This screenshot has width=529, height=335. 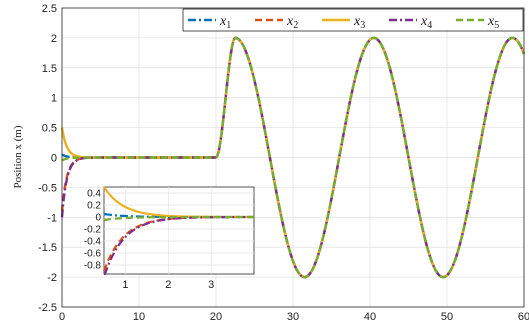 I want to click on y-tick-label: -2.5, so click(x=47, y=308).